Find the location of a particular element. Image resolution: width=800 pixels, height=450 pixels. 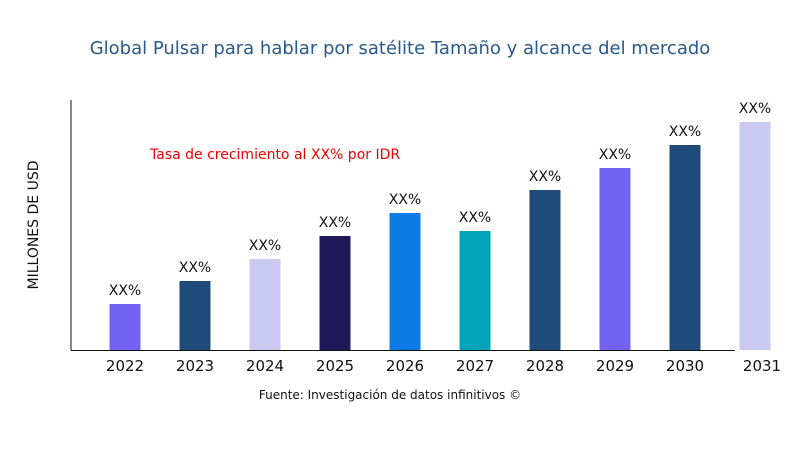

data-label-2022: XX% is located at coordinates (125, 291).